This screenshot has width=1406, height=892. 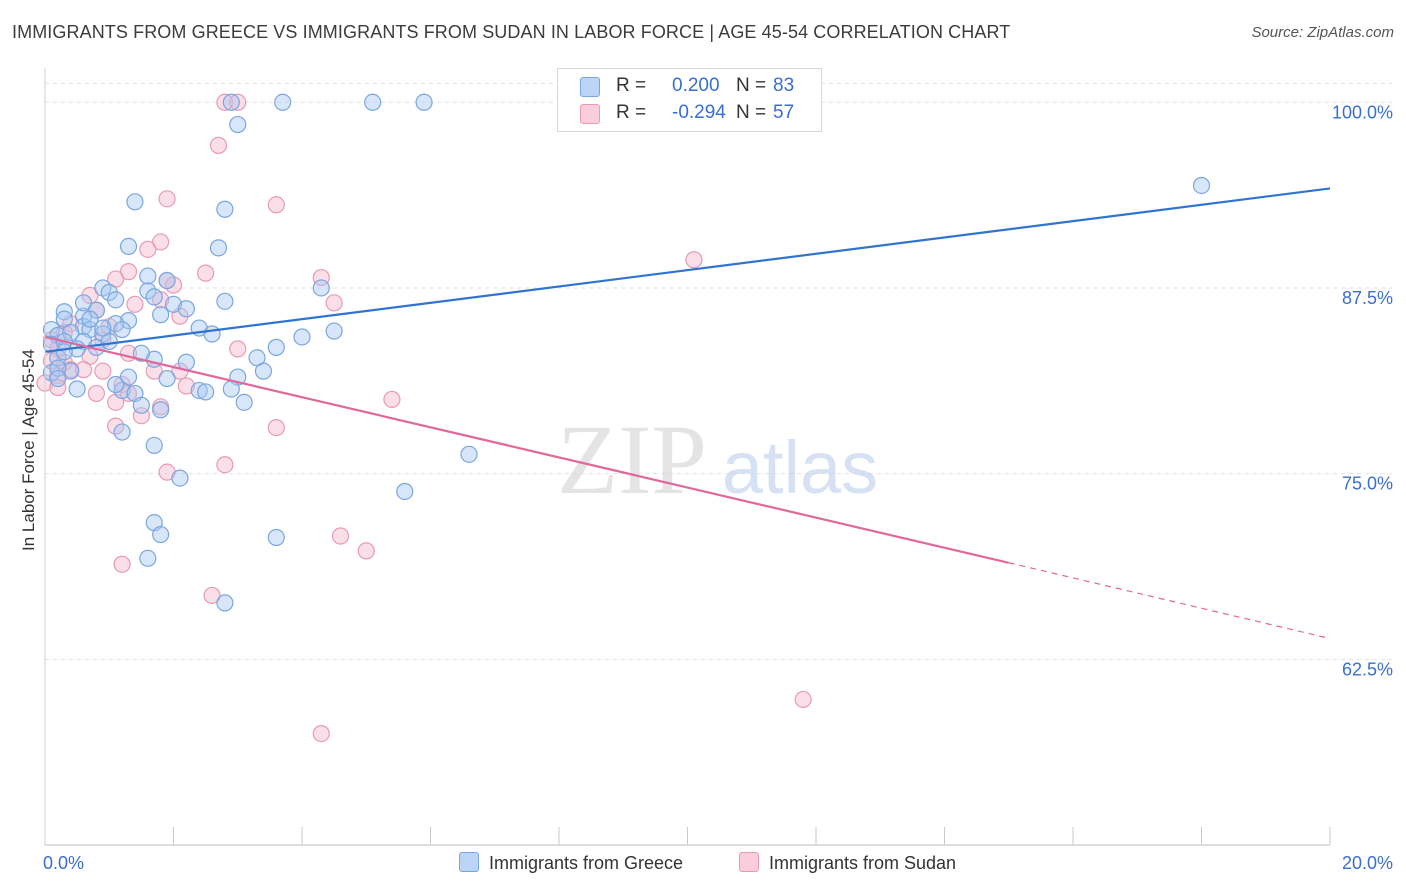 I want to click on legend-item-sudan: Immigrants from Sudan, so click(x=847, y=863).